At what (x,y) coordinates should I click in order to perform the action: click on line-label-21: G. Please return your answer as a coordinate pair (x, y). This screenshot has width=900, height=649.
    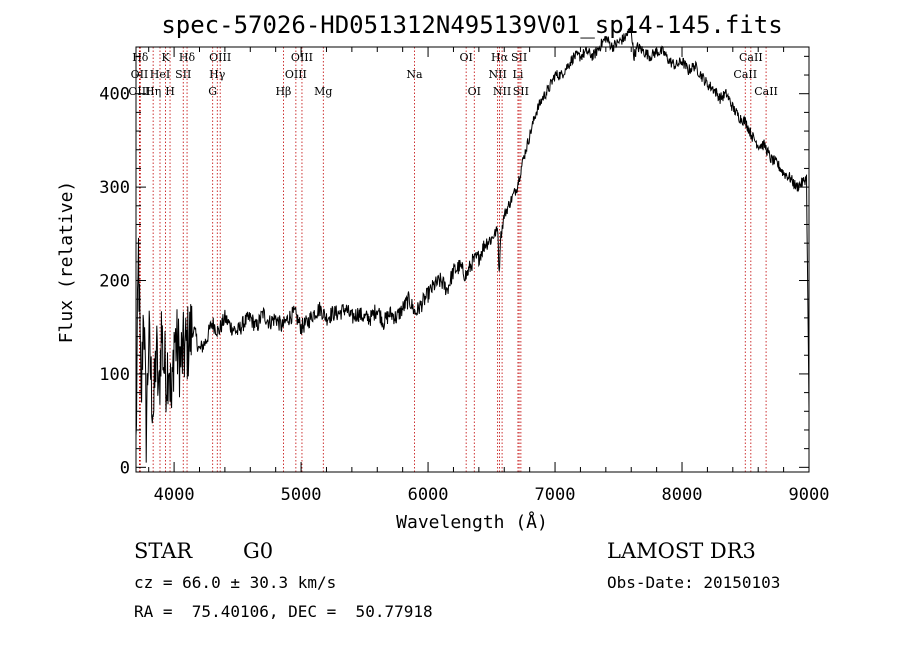
    Looking at the image, I should click on (212, 91).